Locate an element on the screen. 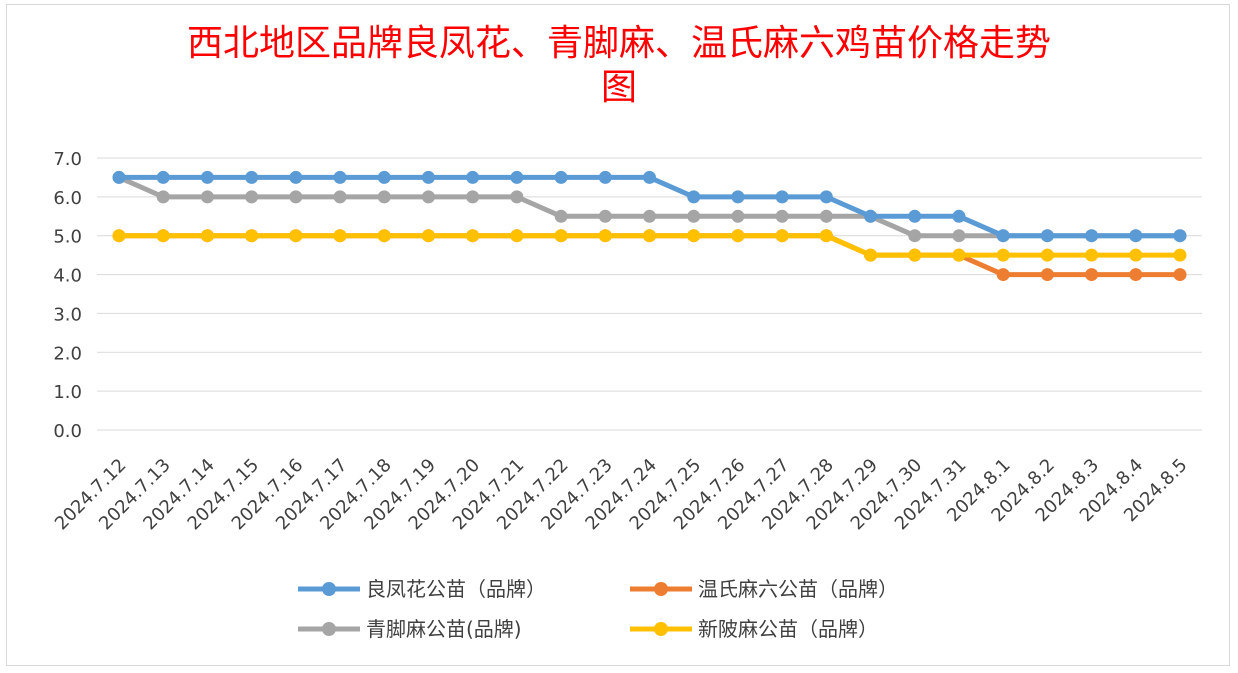 The image size is (1238, 673). legend-entry: 新陂麻公苗（品牌） is located at coordinates (754, 629).